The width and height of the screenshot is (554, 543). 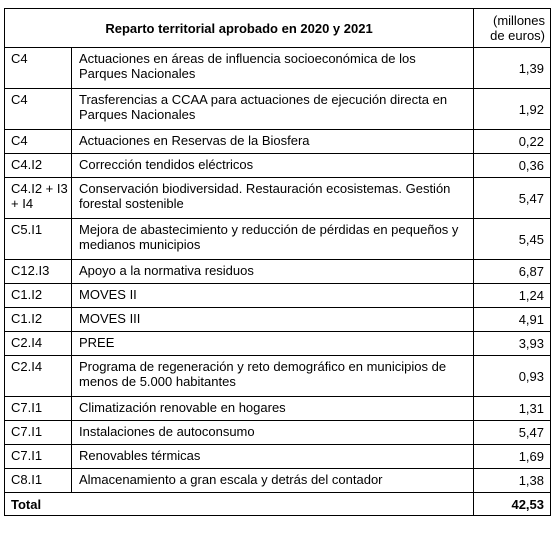 What do you see at coordinates (512, 319) in the screenshot?
I see `row-value: 4,91` at bounding box center [512, 319].